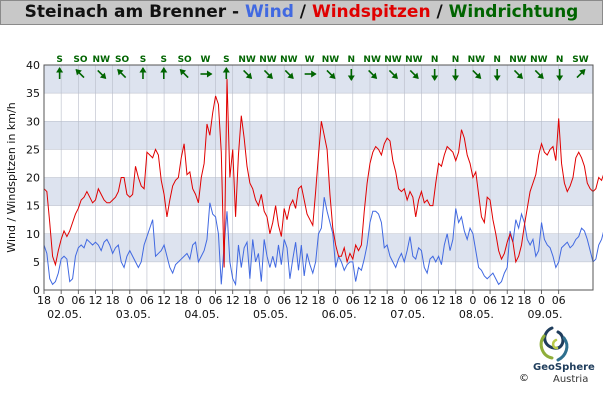 This screenshot has width=603, height=400. I want to click on date-label: 03.05., so click(133, 314).